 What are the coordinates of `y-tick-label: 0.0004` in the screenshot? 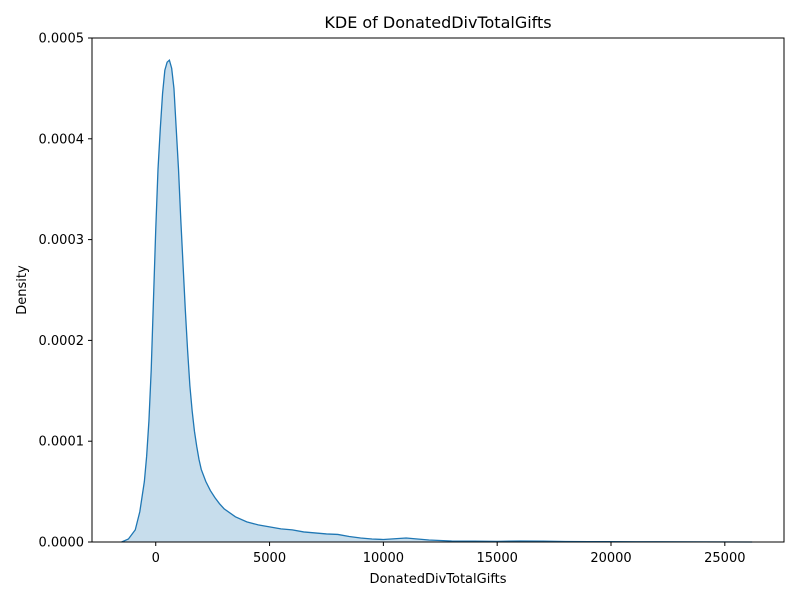 It's located at (62, 139).